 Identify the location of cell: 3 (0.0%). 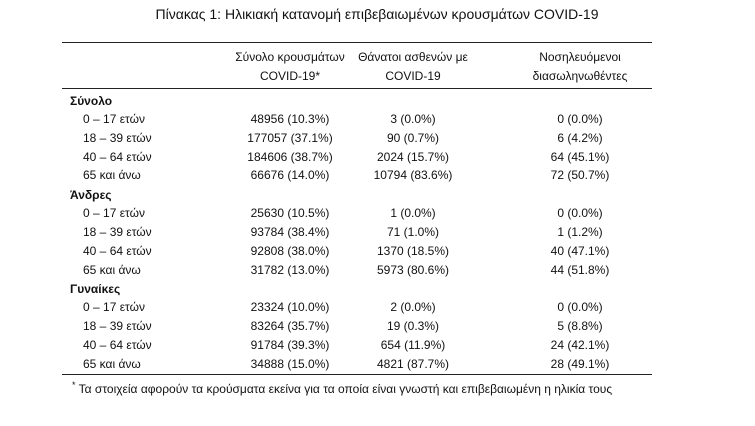
(413, 119).